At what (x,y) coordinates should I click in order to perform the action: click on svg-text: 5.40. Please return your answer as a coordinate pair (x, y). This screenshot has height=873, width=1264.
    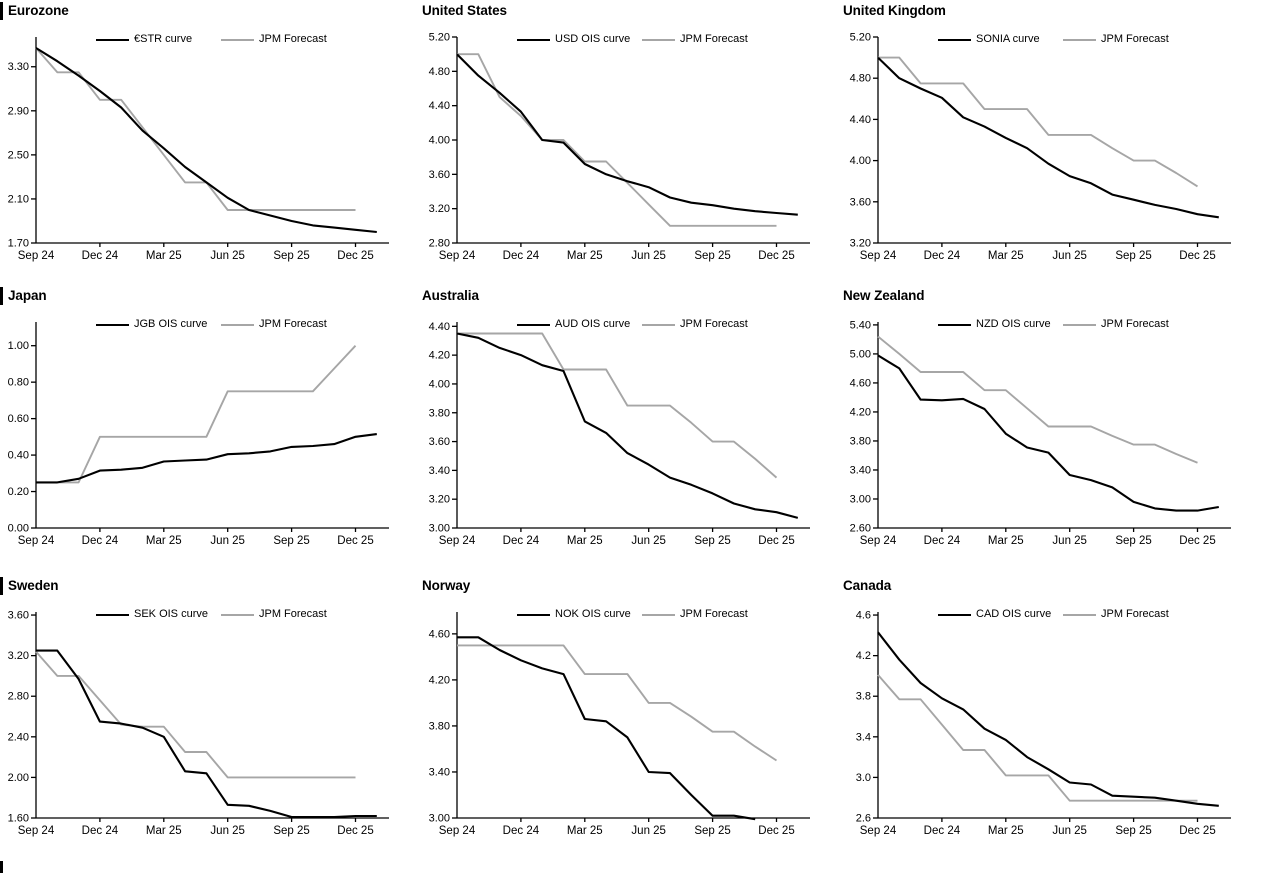
    Looking at the image, I should click on (860, 325).